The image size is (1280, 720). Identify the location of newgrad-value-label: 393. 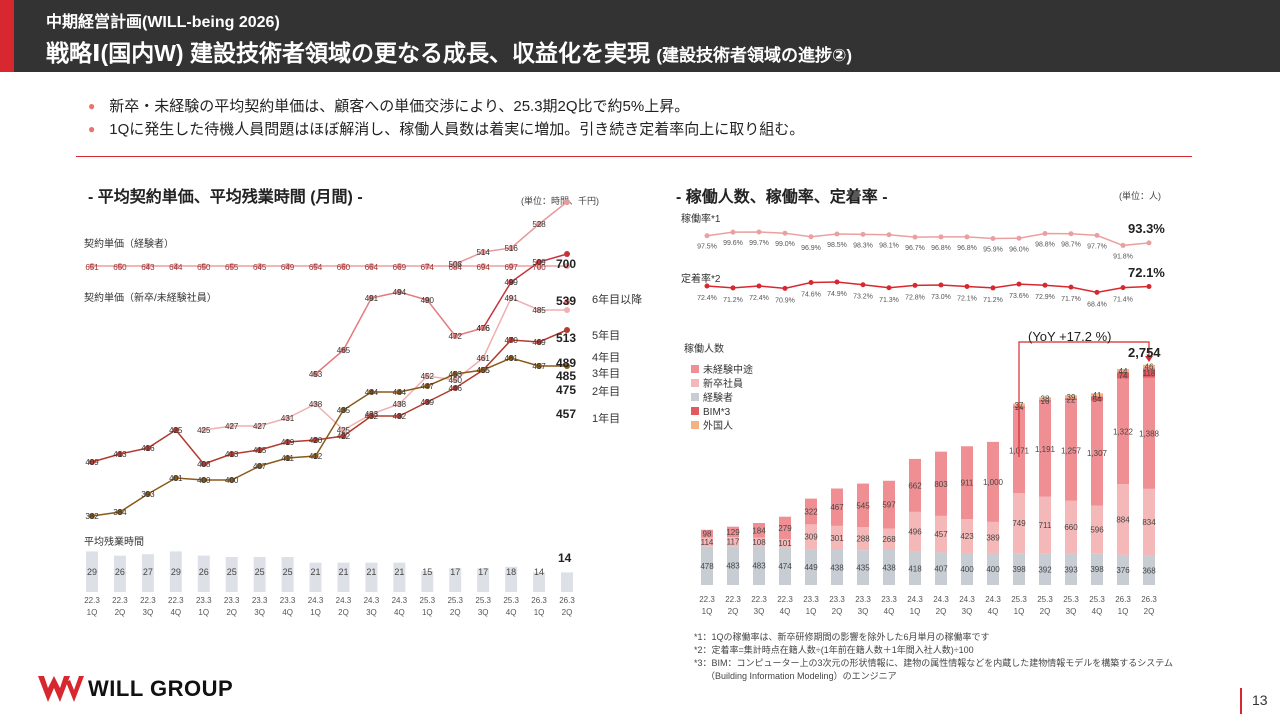
(148, 494).